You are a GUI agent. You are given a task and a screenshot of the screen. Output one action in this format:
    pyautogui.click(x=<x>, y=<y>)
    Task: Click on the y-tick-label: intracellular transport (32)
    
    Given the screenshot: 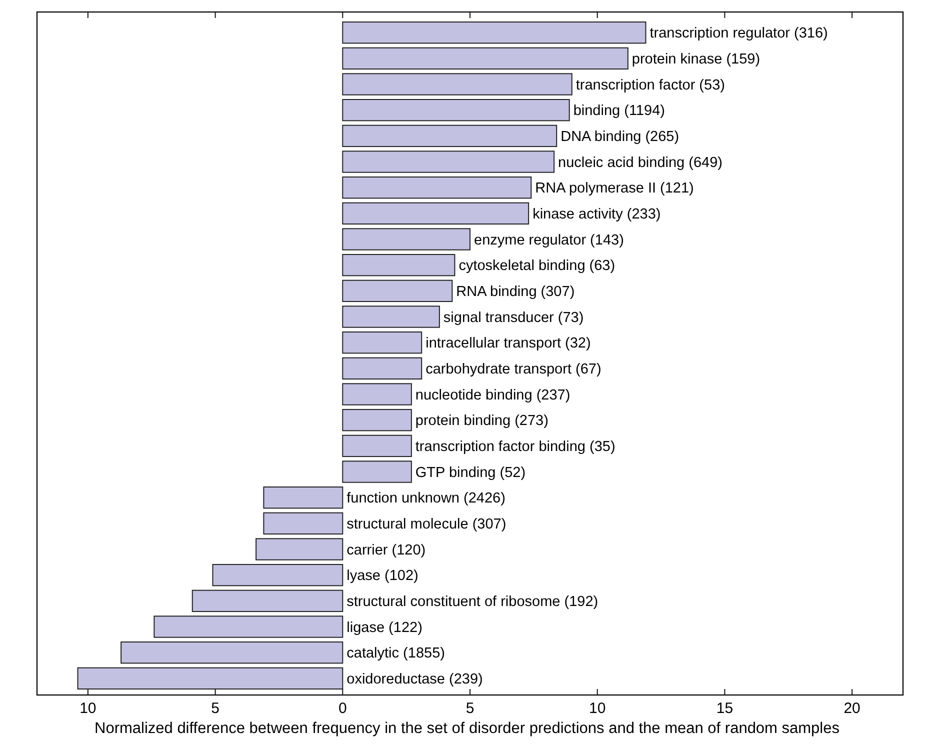 What is the action you would take?
    pyautogui.click(x=508, y=344)
    